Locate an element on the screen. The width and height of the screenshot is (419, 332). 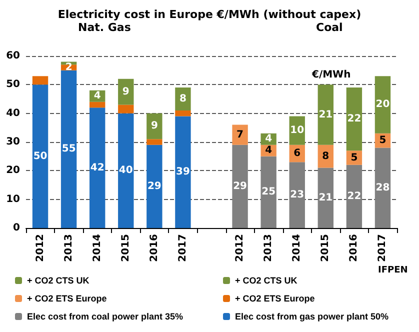
annotation: €/MWh is located at coordinates (331, 75).